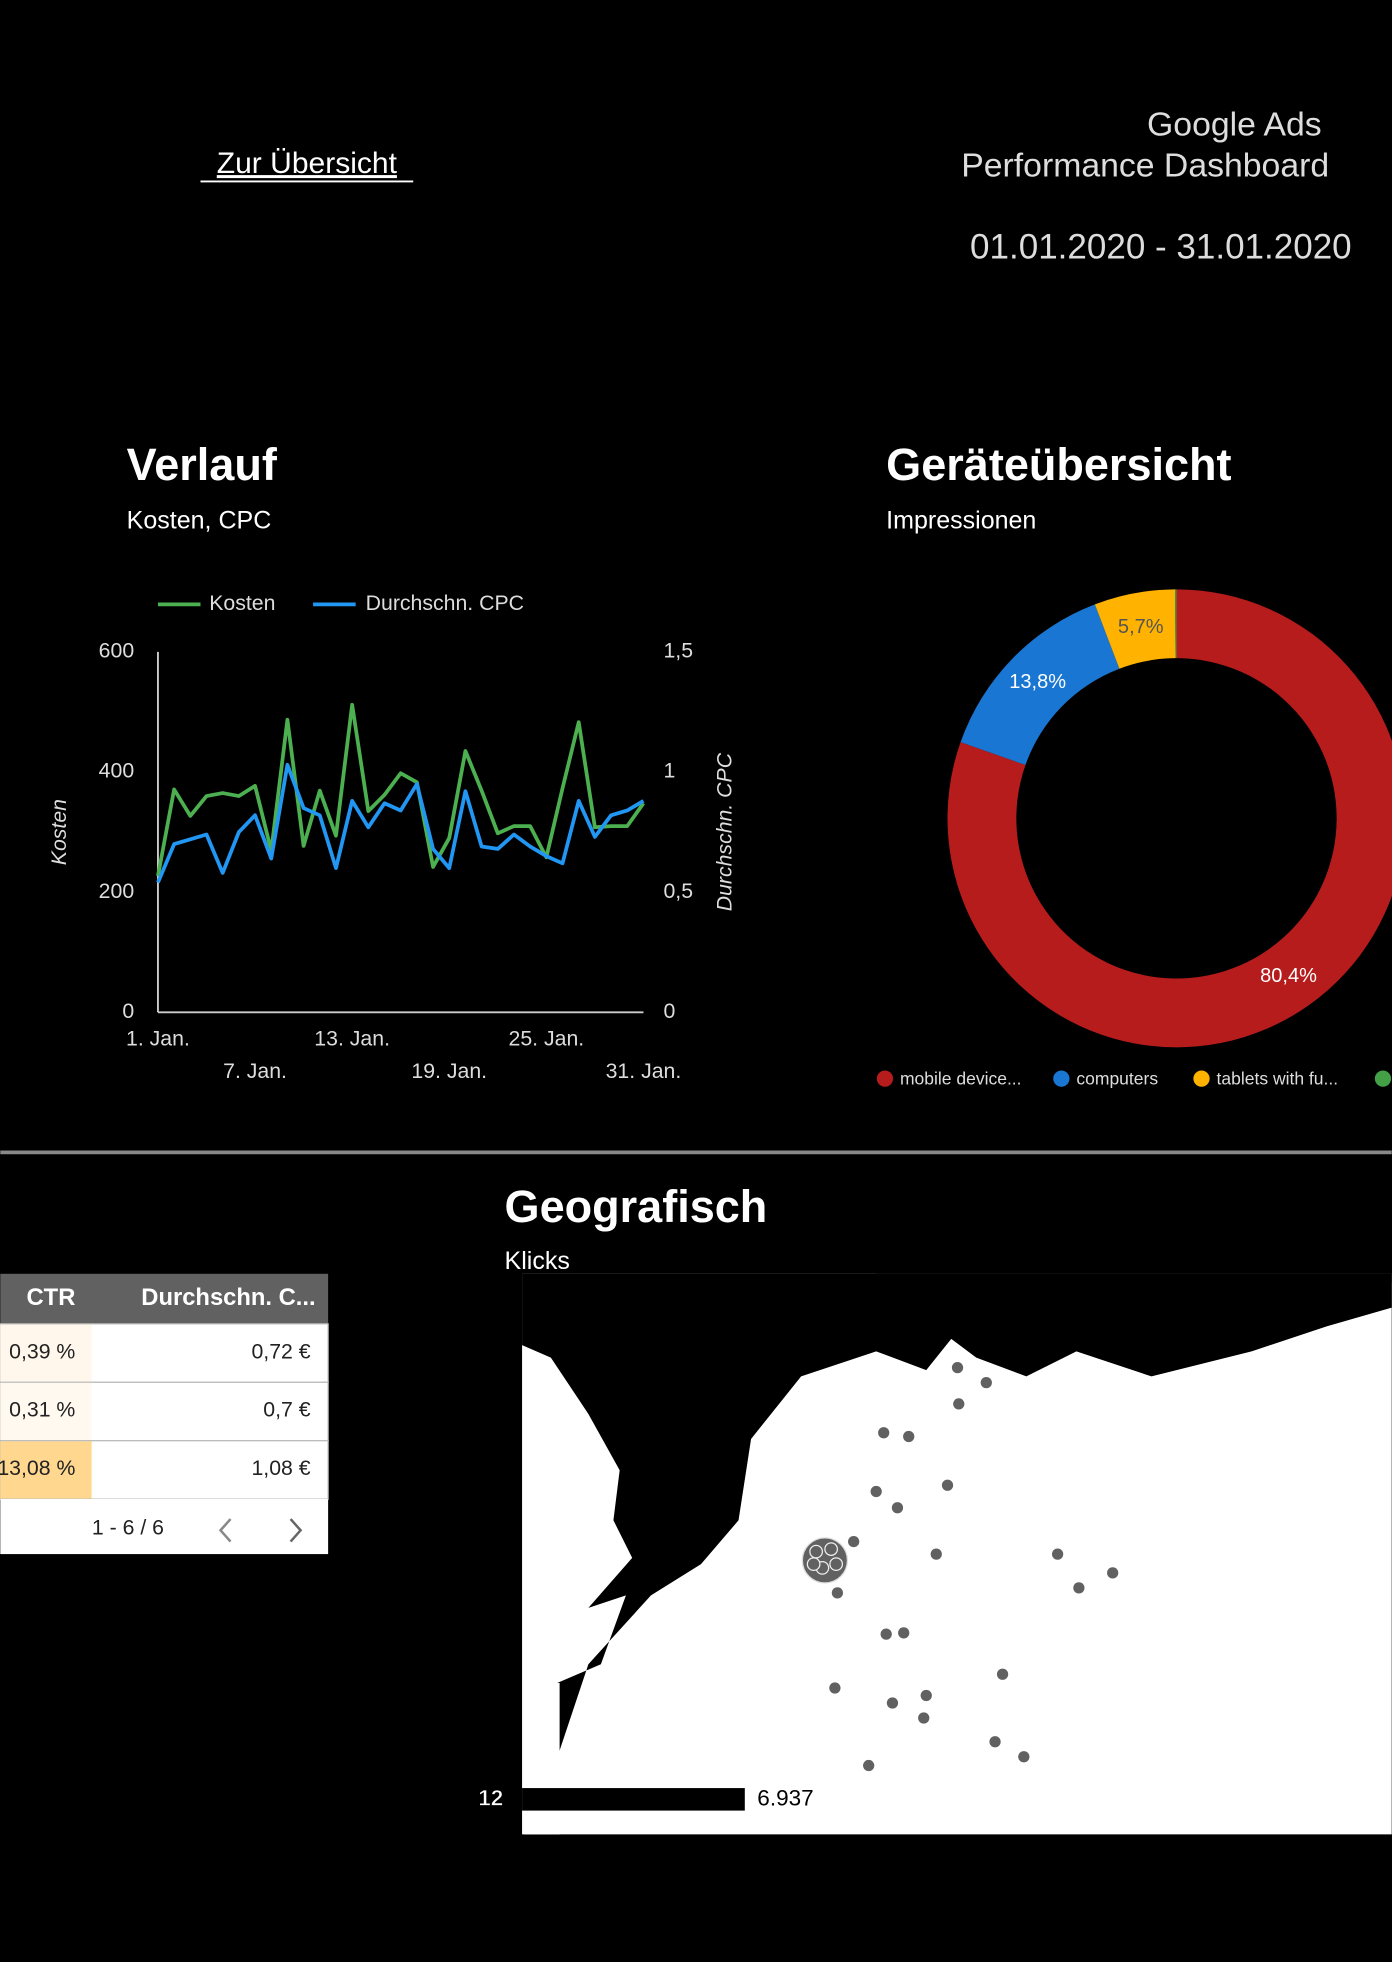 This screenshot has width=1392, height=1962. Describe the element at coordinates (307, 163) in the screenshot. I see `overview-link: Zur Übersicht` at that location.